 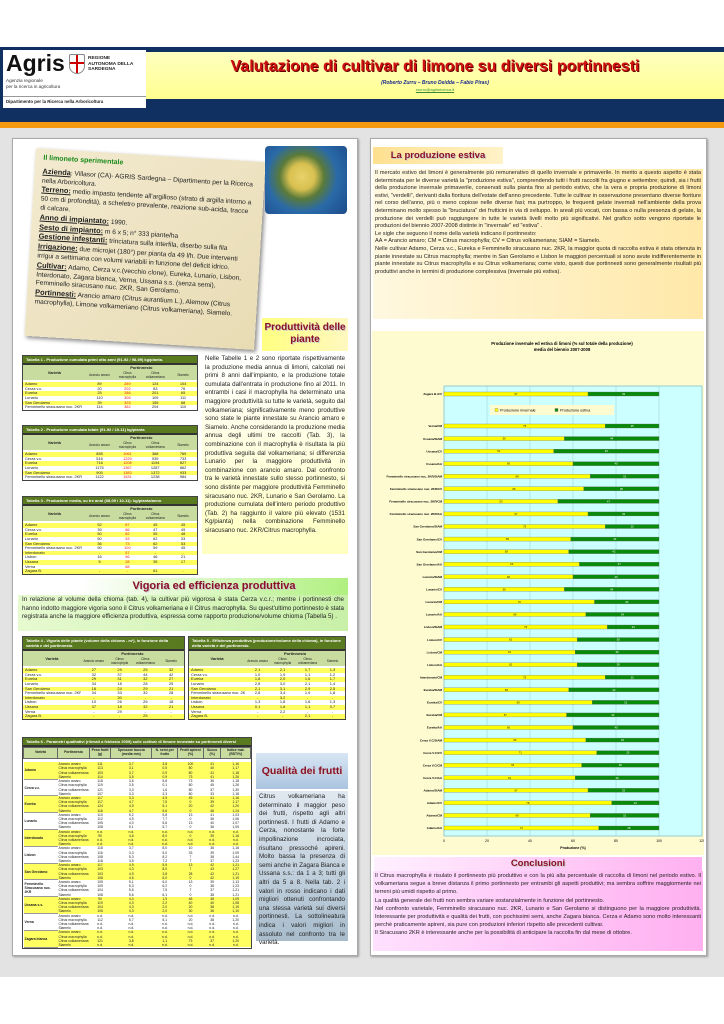 I want to click on table-cell: 52, so click(x=99, y=525).